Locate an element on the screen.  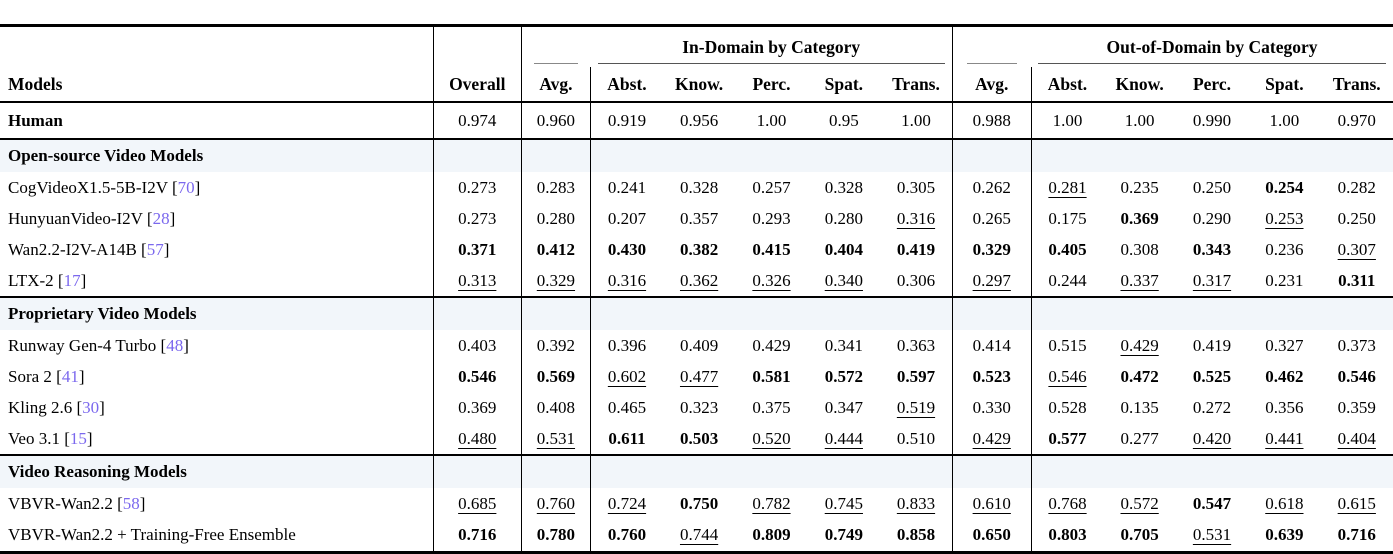
score-value: 0.305 is located at coordinates (916, 187).